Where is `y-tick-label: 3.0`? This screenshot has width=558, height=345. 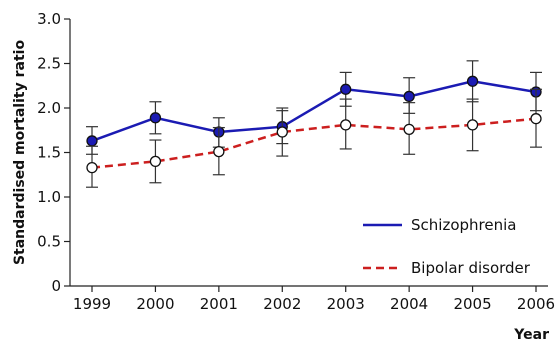
y-tick-label: 3.0 is located at coordinates (49, 19).